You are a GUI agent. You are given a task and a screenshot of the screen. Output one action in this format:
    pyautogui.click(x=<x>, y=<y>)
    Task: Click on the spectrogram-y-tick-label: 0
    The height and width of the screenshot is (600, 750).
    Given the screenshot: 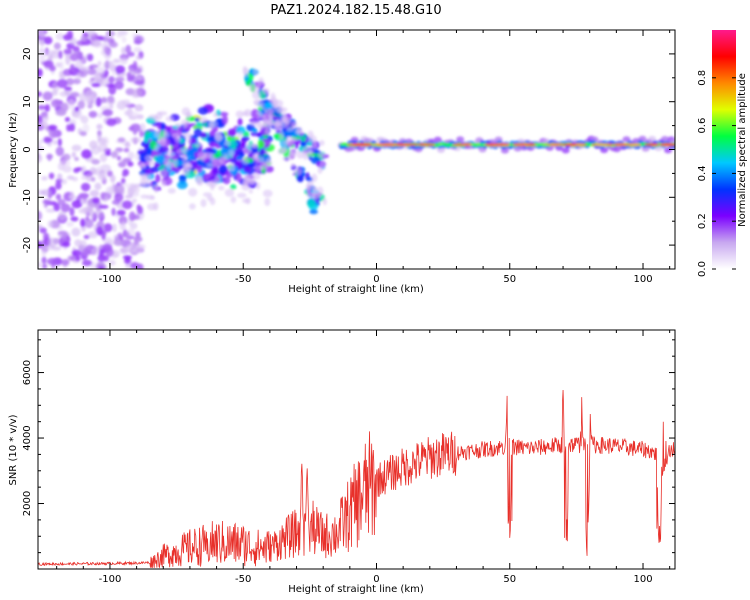 What is the action you would take?
    pyautogui.click(x=27, y=149)
    